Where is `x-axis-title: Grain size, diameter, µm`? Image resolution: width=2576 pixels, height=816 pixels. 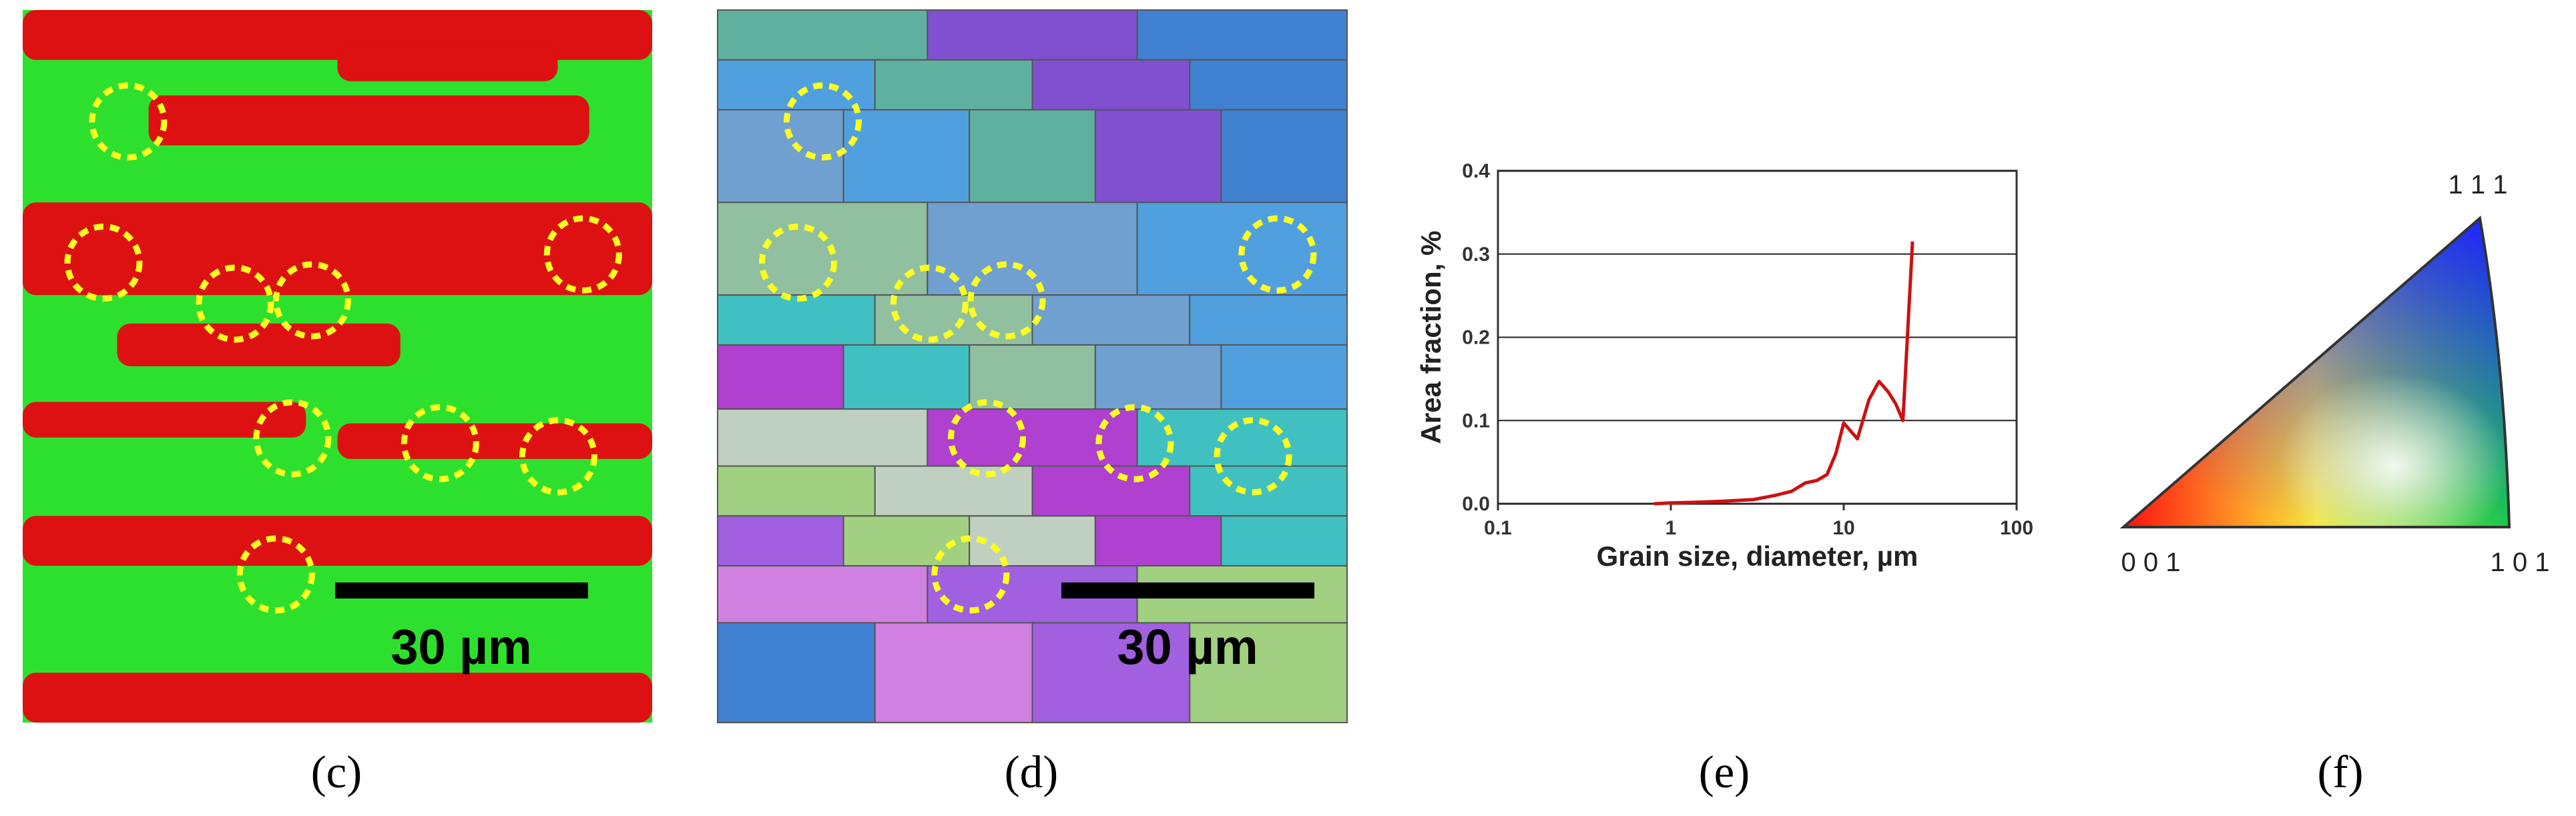
x-axis-title: Grain size, diameter, µm is located at coordinates (1757, 556).